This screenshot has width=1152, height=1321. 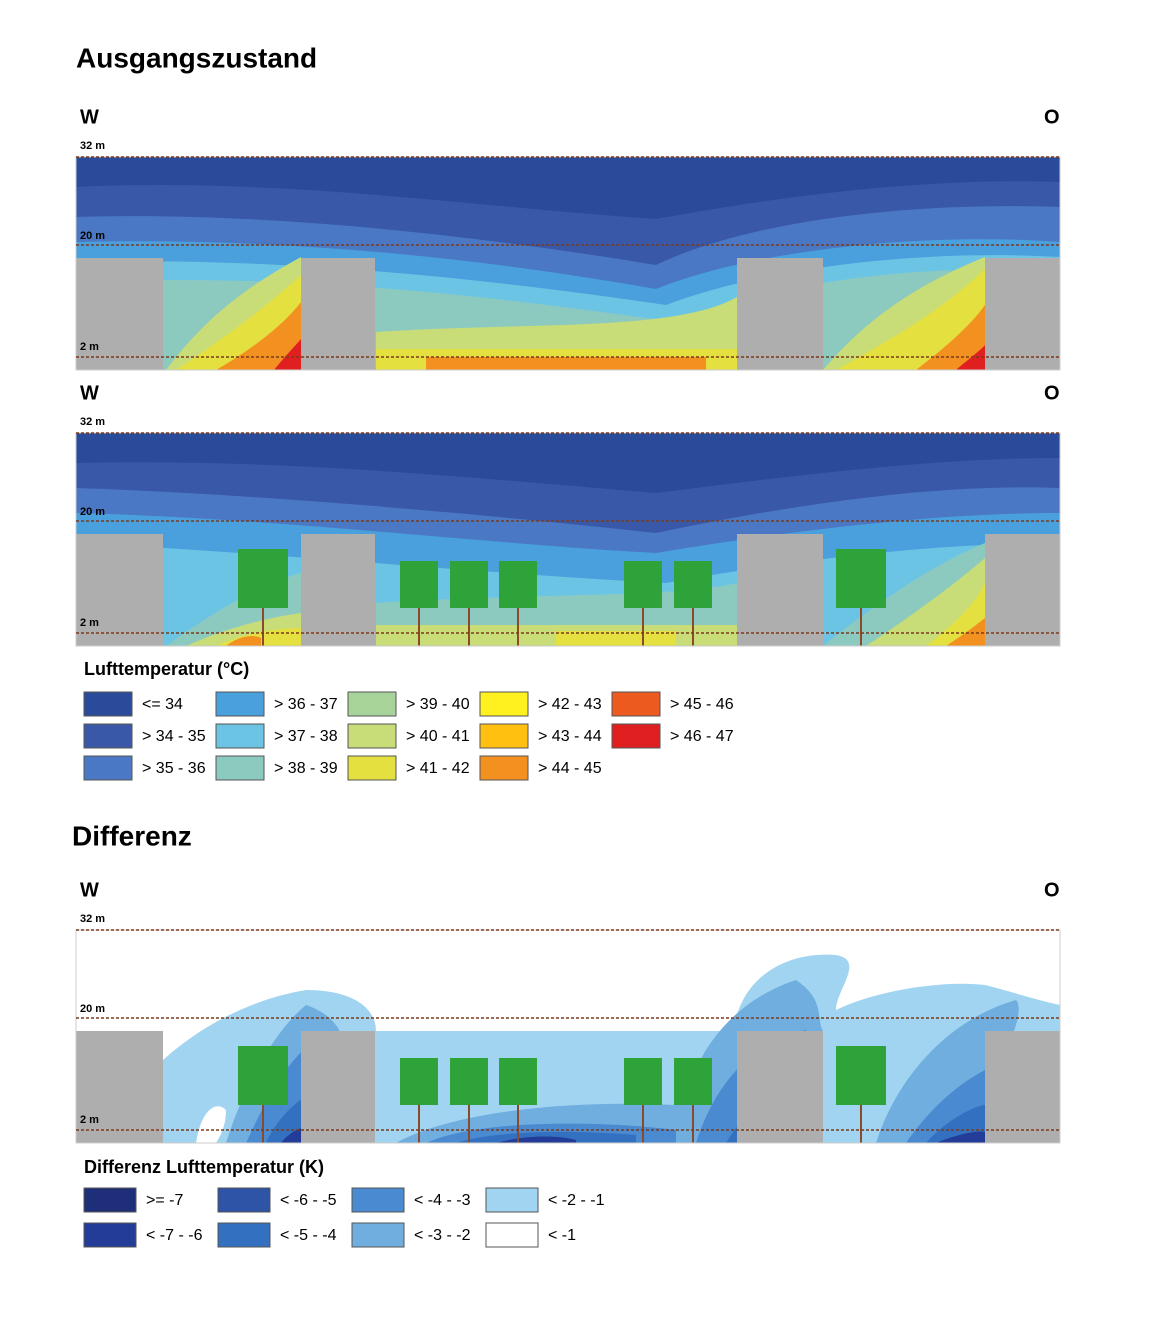 I want to click on legend-label: < -3 - -2, so click(x=442, y=1235).